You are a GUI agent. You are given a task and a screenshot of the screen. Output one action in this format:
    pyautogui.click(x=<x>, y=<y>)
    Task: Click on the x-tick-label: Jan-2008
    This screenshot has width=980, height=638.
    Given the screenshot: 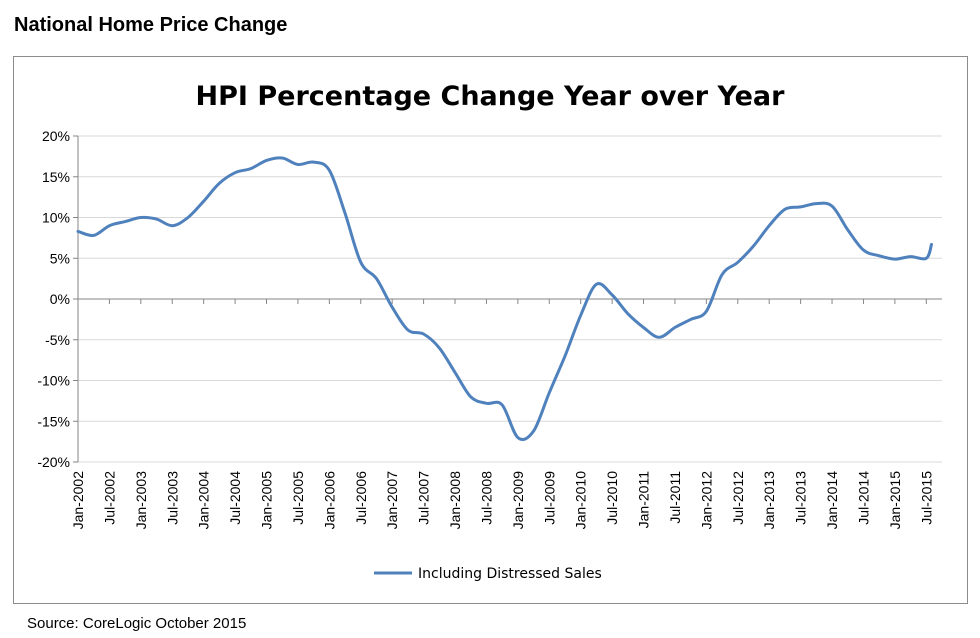 What is the action you would take?
    pyautogui.click(x=455, y=500)
    